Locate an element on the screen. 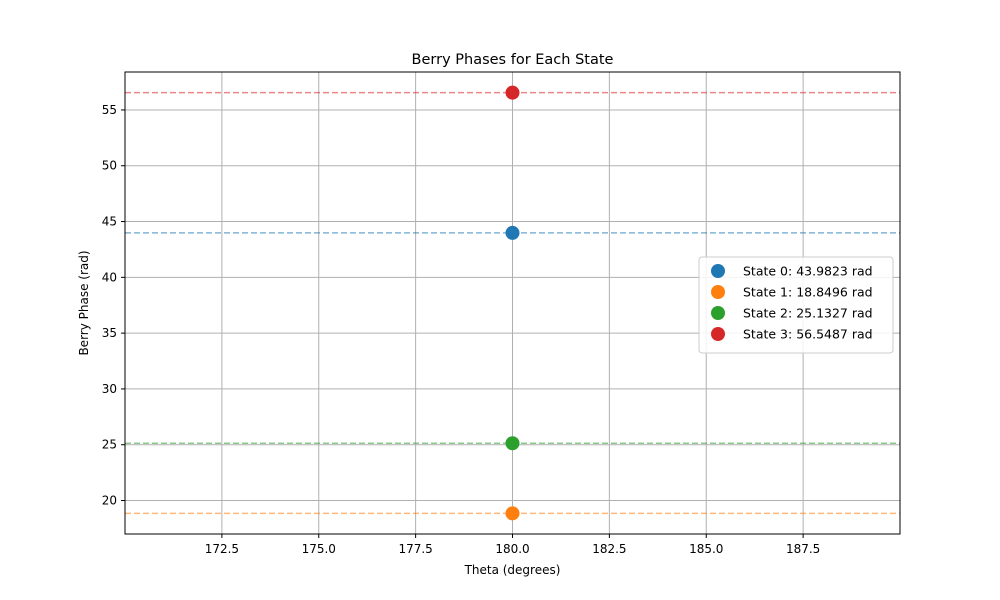 This screenshot has width=1000, height=600. y-tick-label: 40 is located at coordinates (109, 277).